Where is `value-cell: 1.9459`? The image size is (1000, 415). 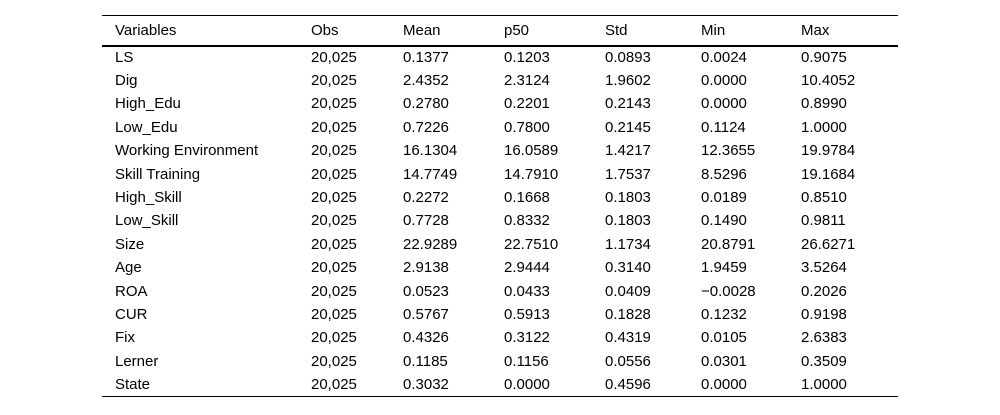 value-cell: 1.9459 is located at coordinates (724, 268).